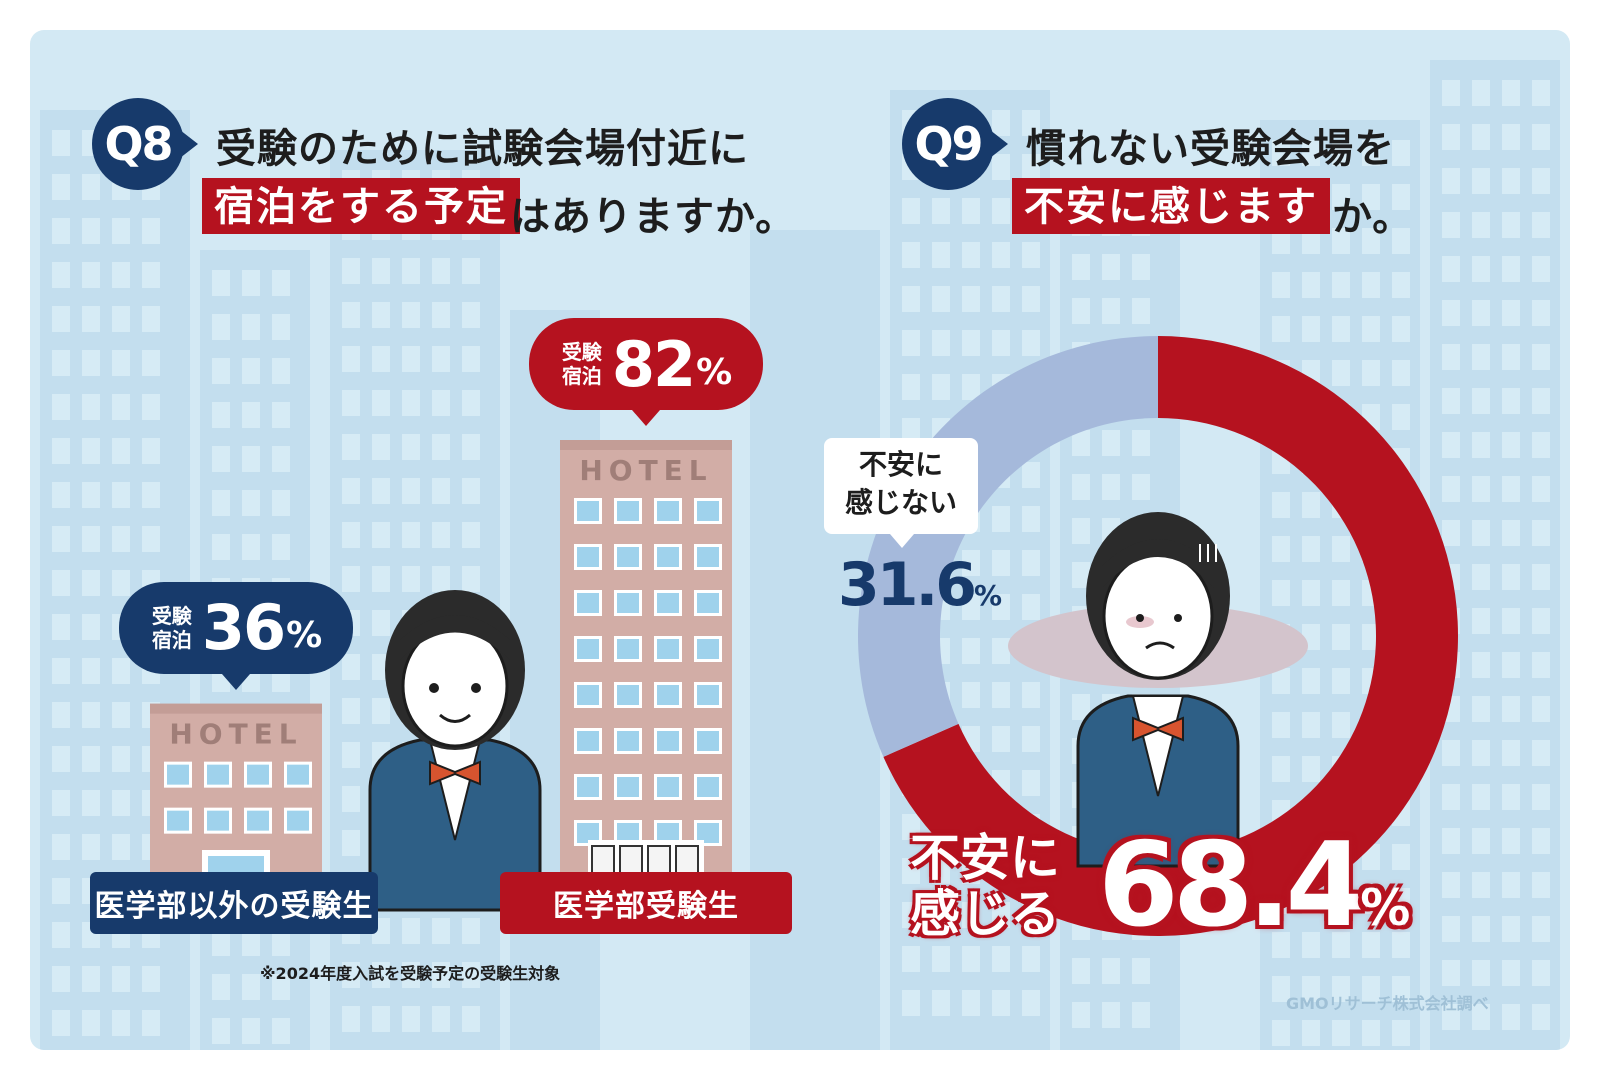 Image resolution: width=1600 pixels, height=1080 pixels. What do you see at coordinates (455, 751) in the screenshot?
I see `student-smiling-illustration` at bounding box center [455, 751].